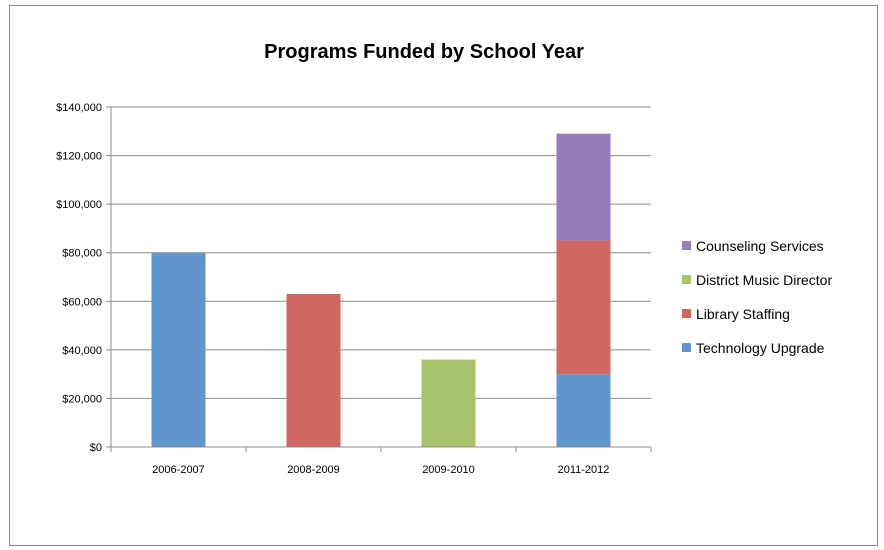 The image size is (884, 550). I want to click on x-tick-label: 2009-2010, so click(448, 470).